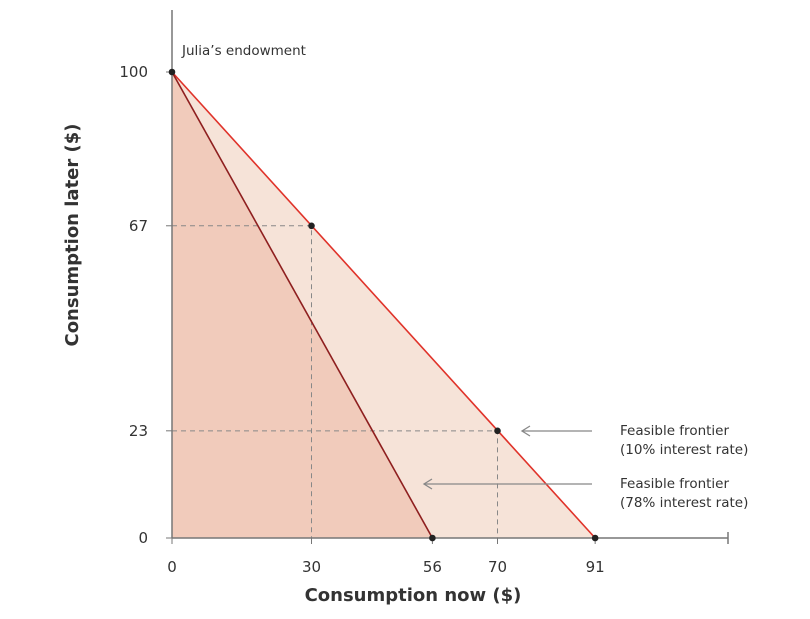  Describe the element at coordinates (138, 226) in the screenshot. I see `y-tick-label: 67` at that location.